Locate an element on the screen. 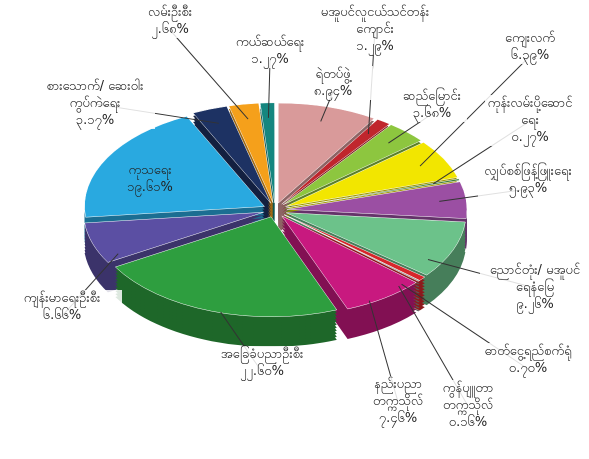 The height and width of the screenshot is (459, 589). slice-label: ကုသရေး၁၉.၆၁% is located at coordinates (150, 179).